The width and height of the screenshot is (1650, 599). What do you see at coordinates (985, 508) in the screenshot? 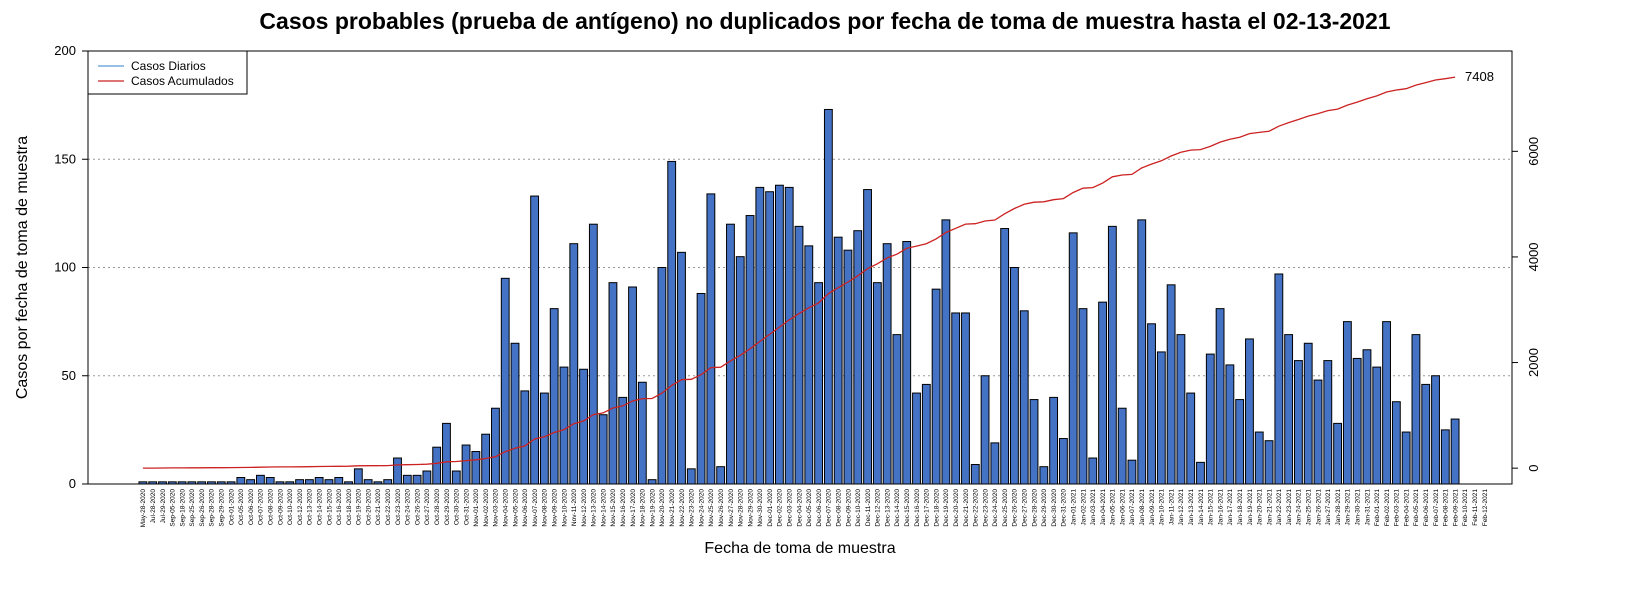
I see `x-tick-label: Dec-23-2020` at bounding box center [985, 508].